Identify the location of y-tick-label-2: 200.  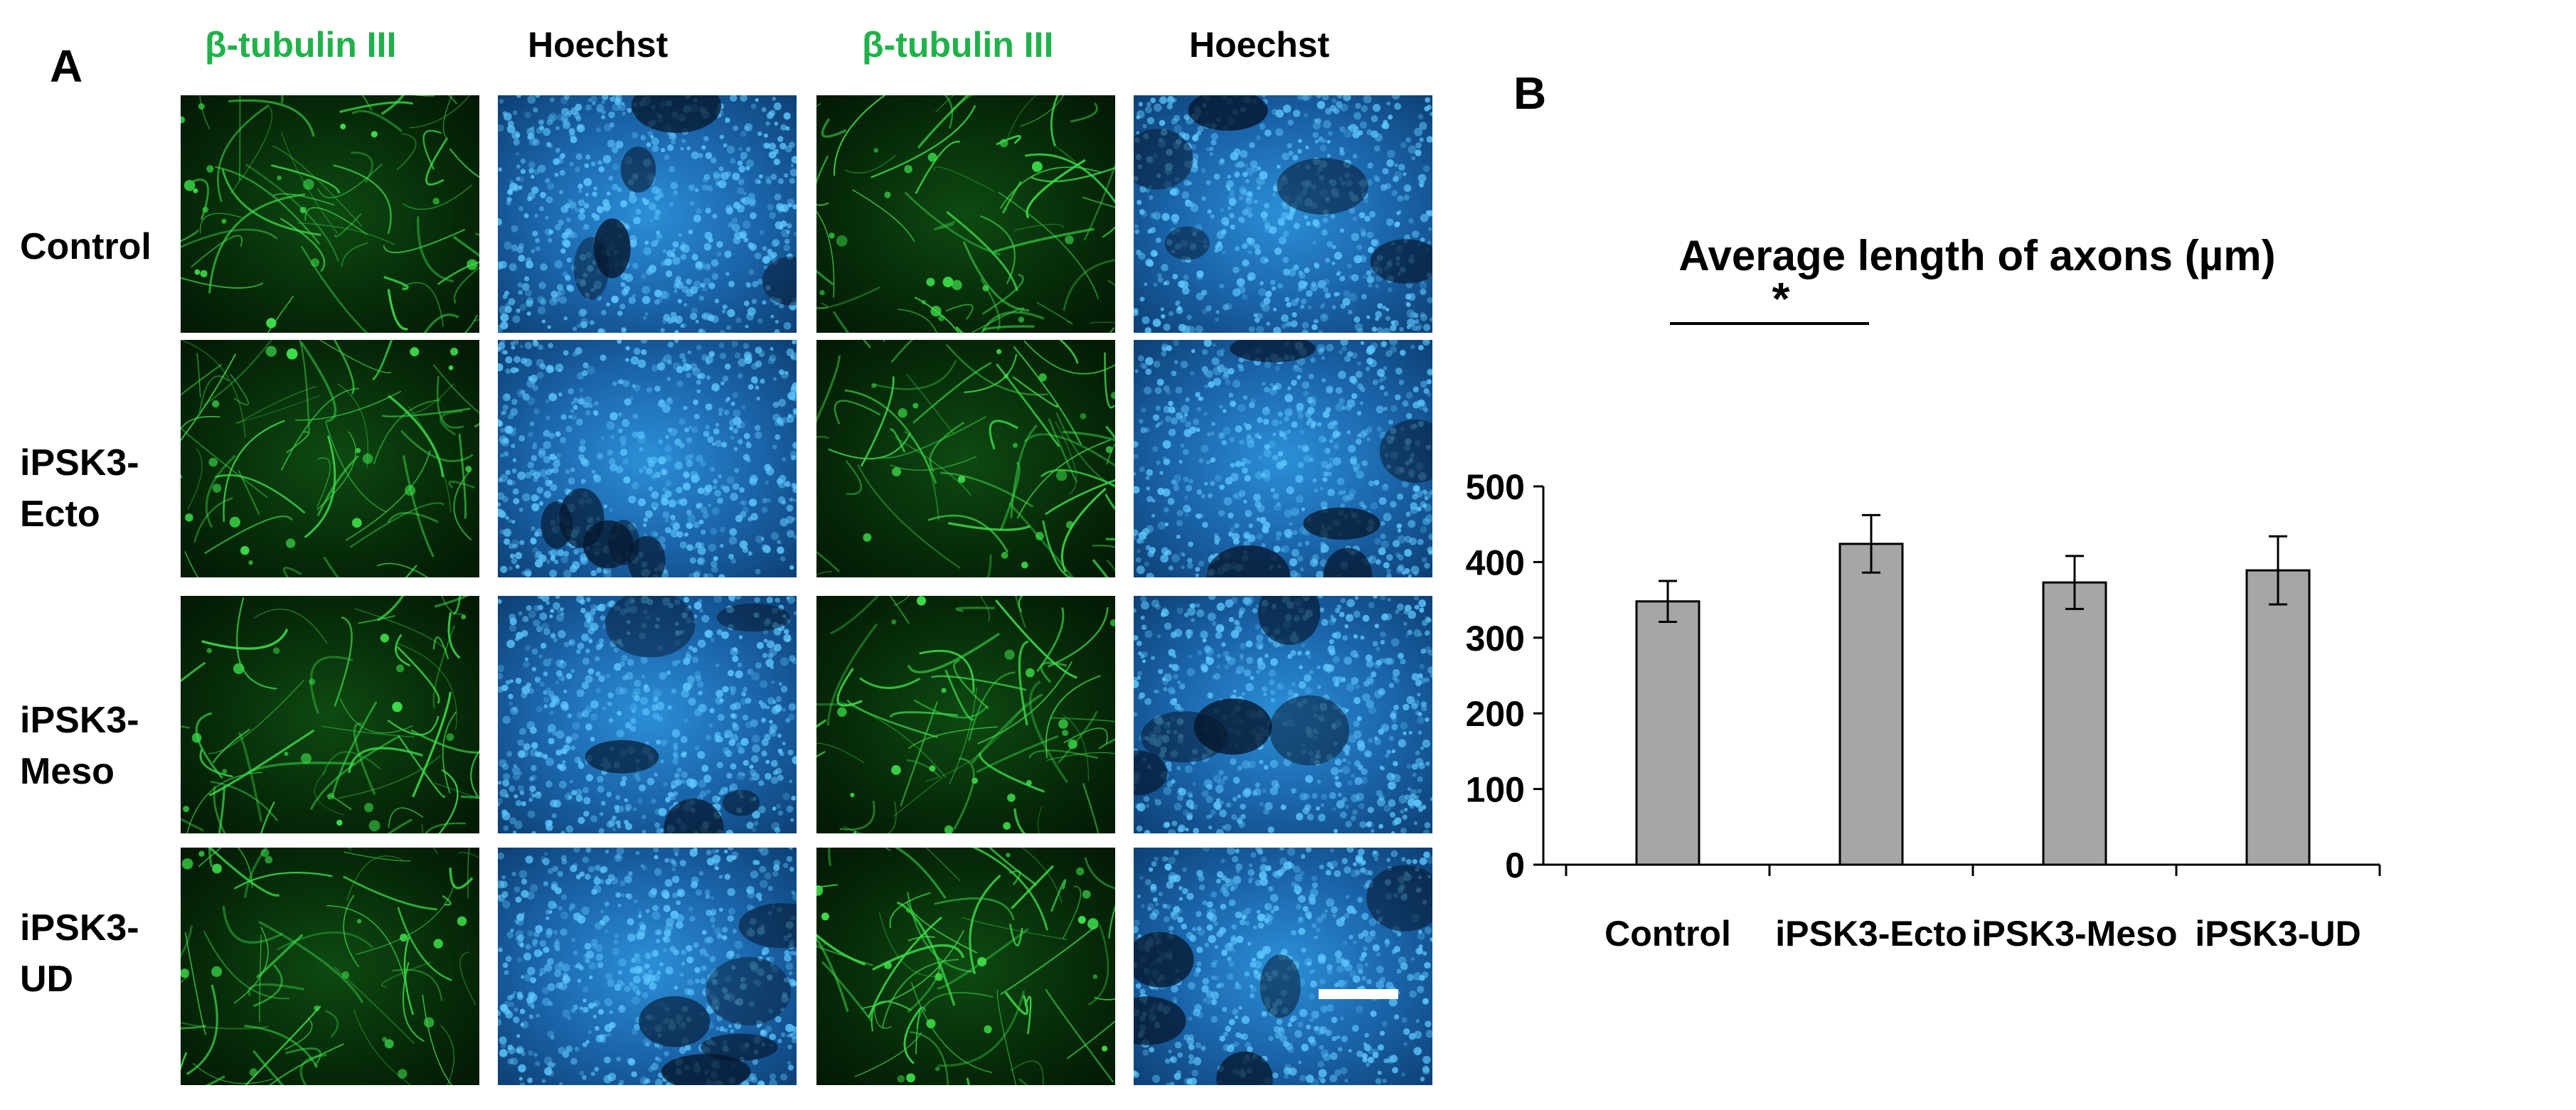
(1495, 714).